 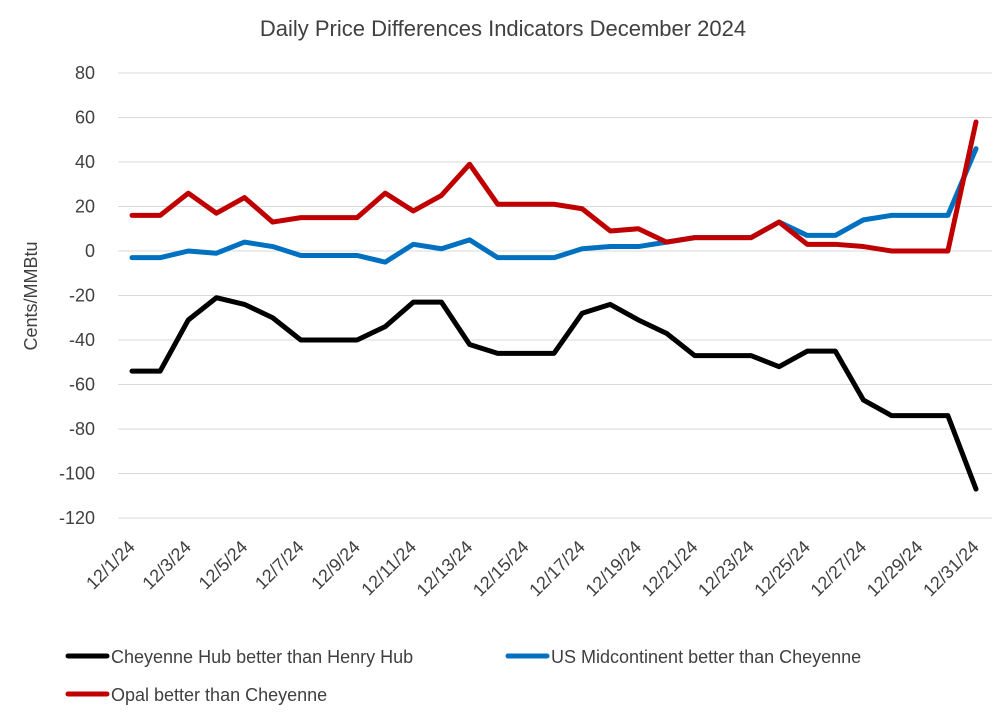 What do you see at coordinates (557, 569) in the screenshot?
I see `x-tick-label: 12/17/24` at bounding box center [557, 569].